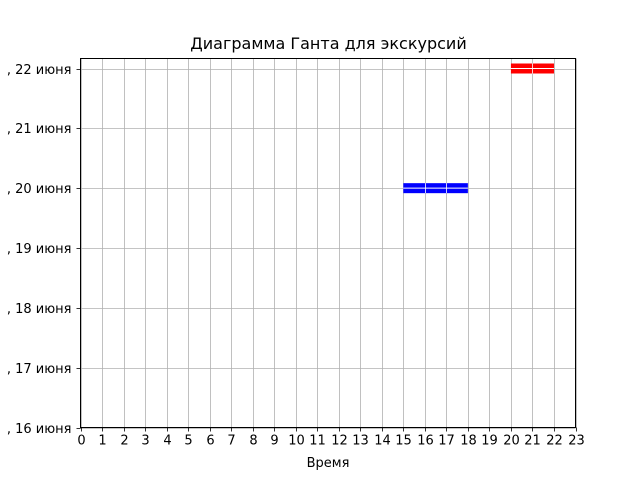  I want to click on x-tick-label: 1, so click(102, 441).